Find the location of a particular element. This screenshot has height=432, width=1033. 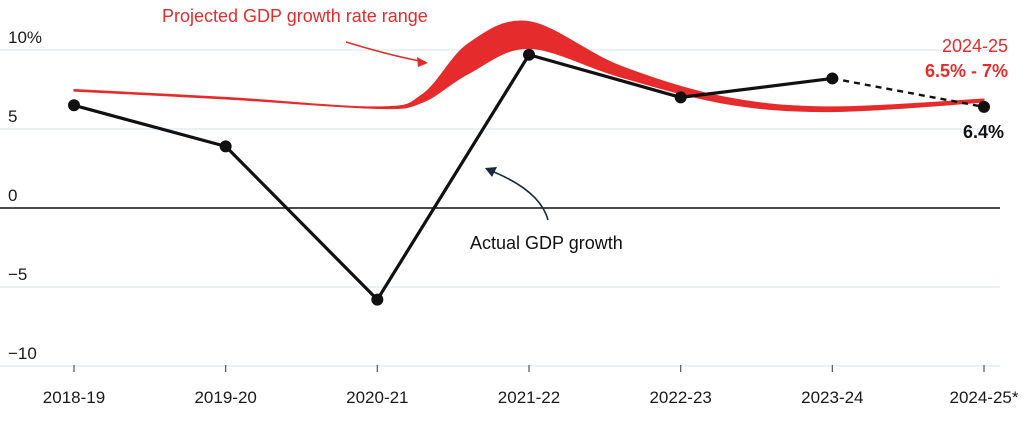

final-actual-label: 6.4% is located at coordinates (983, 132).